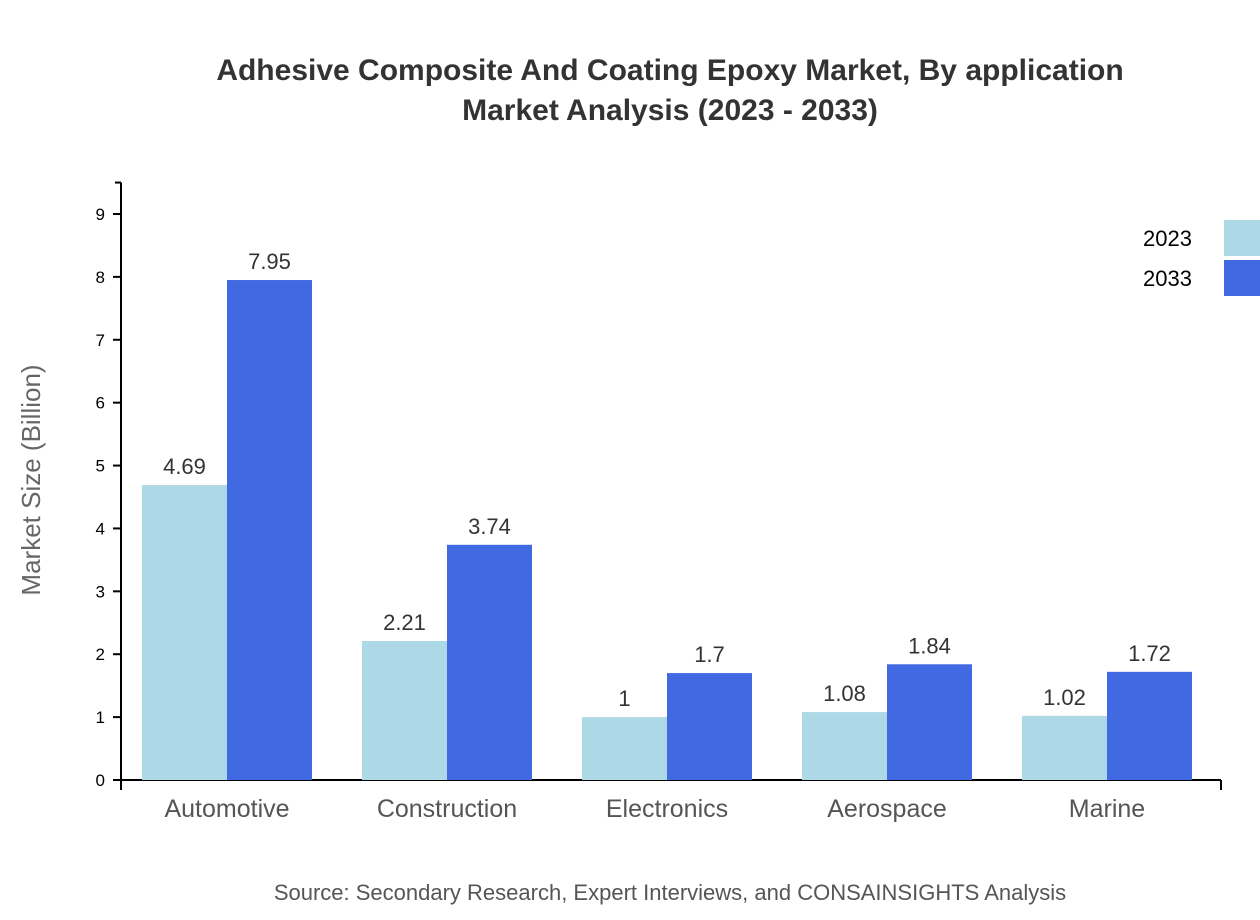  Describe the element at coordinates (887, 809) in the screenshot. I see `x-tick-label: Aerospace` at that location.